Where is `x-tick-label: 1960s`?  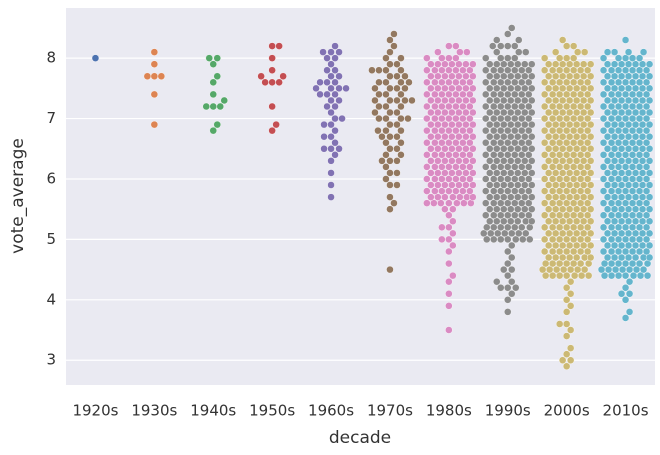
x-tick-label: 1960s is located at coordinates (331, 411).